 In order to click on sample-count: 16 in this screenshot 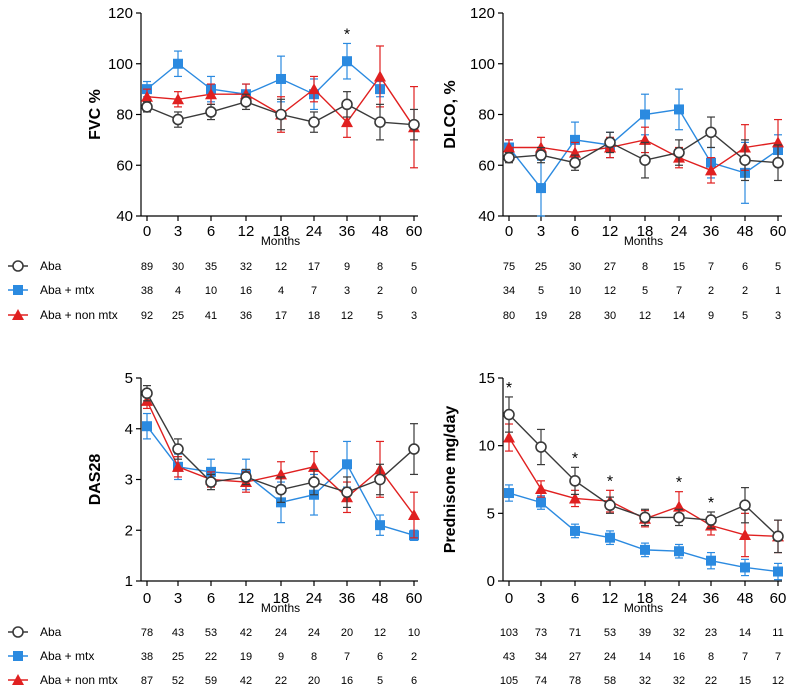, I will do `click(246, 291)`.